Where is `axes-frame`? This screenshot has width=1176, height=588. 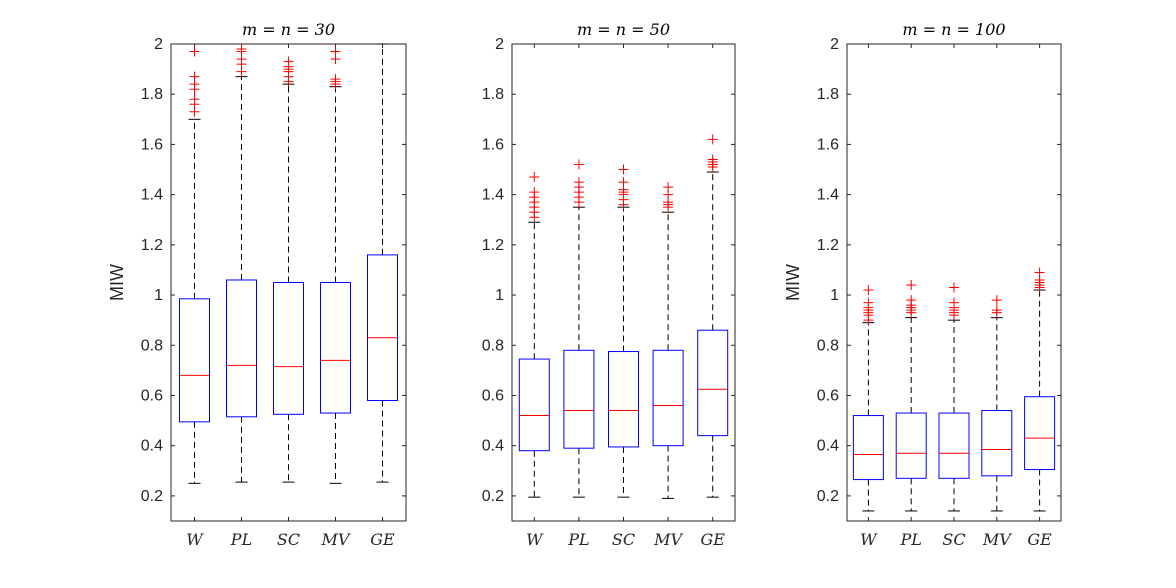
axes-frame is located at coordinates (954, 282).